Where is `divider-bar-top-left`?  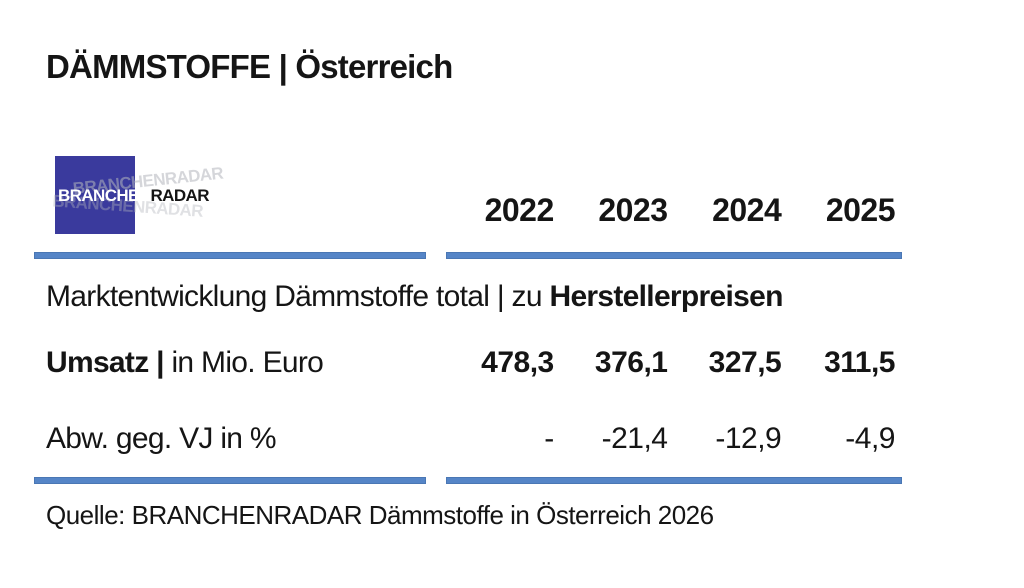 divider-bar-top-left is located at coordinates (230, 255).